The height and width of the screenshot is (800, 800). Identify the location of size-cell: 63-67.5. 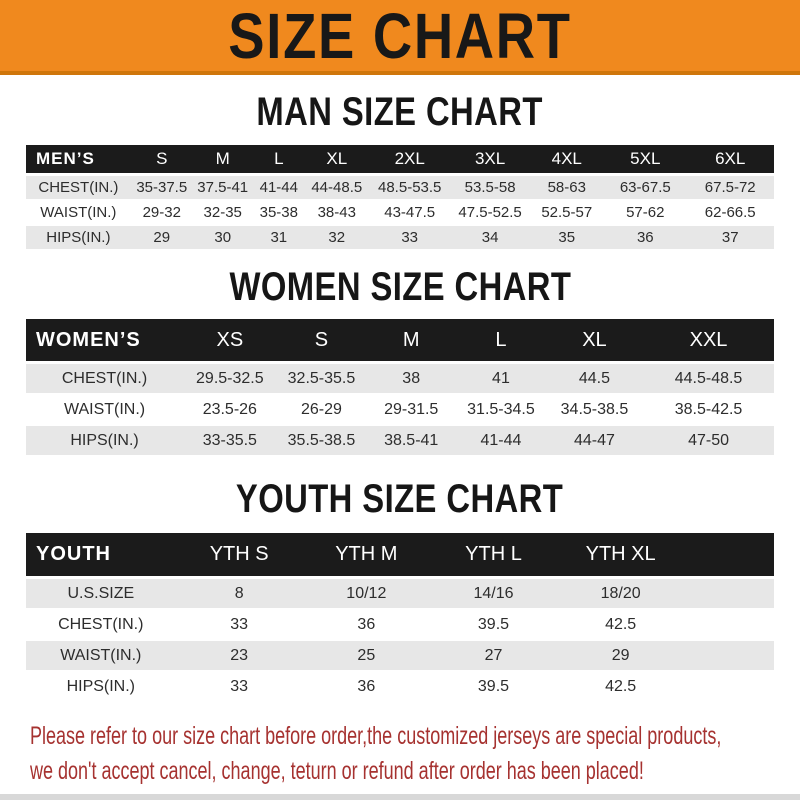
(645, 187).